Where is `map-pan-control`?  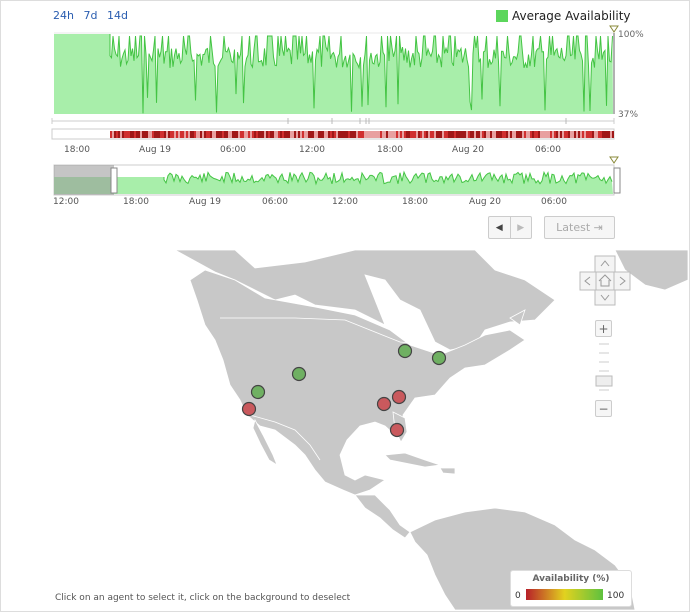
map-pan-control is located at coordinates (605, 281).